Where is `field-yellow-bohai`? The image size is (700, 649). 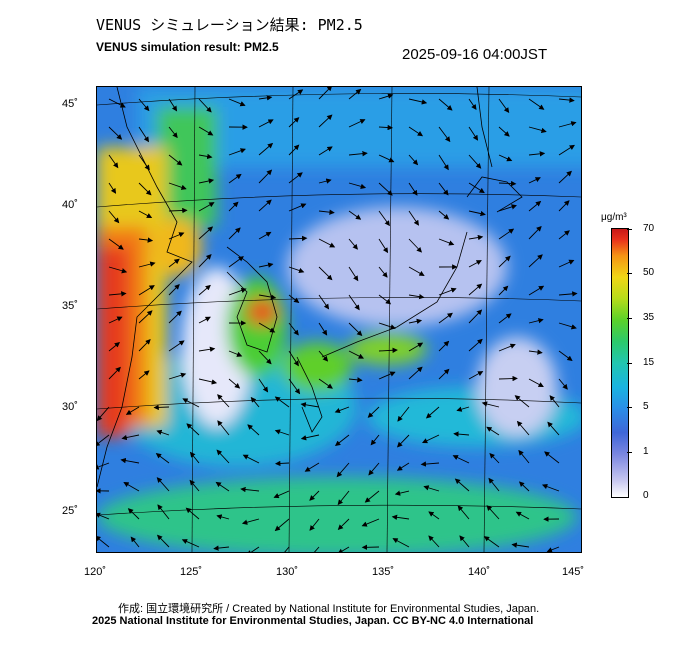
field-yellow-bohai is located at coordinates (177, 247).